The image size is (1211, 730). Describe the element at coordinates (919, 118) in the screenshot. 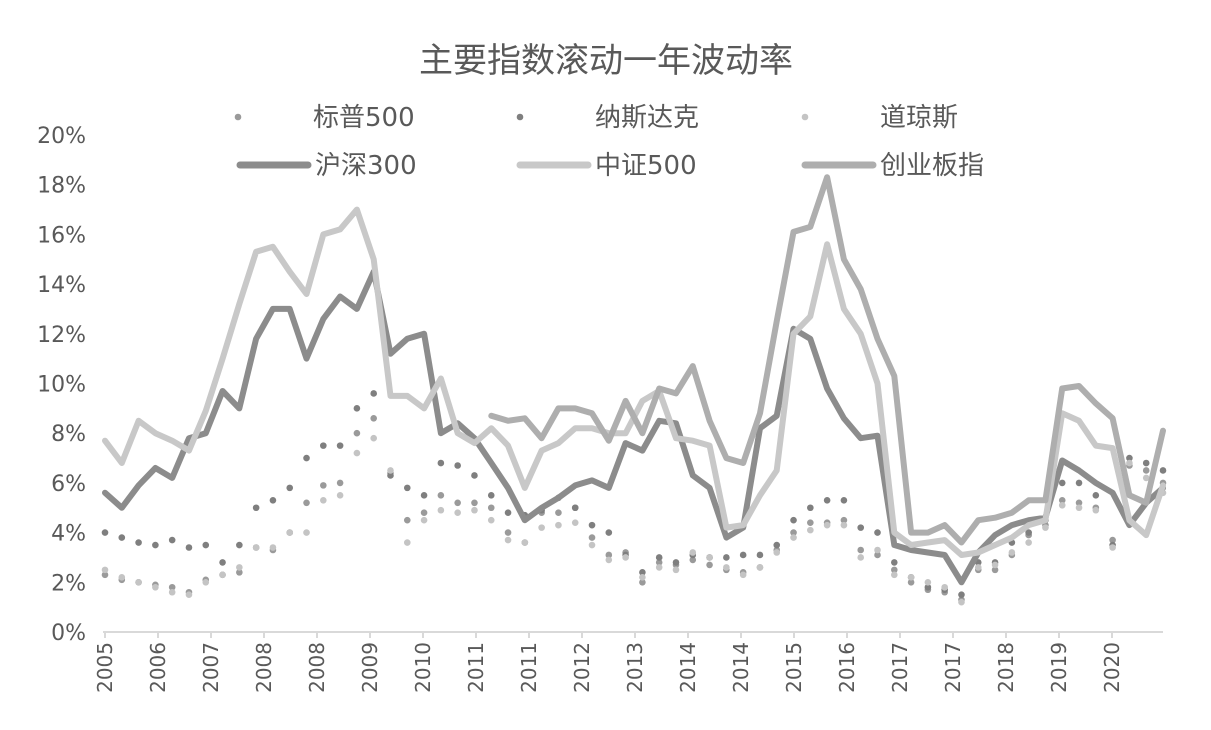

I see `legend-label: 道琼斯` at that location.